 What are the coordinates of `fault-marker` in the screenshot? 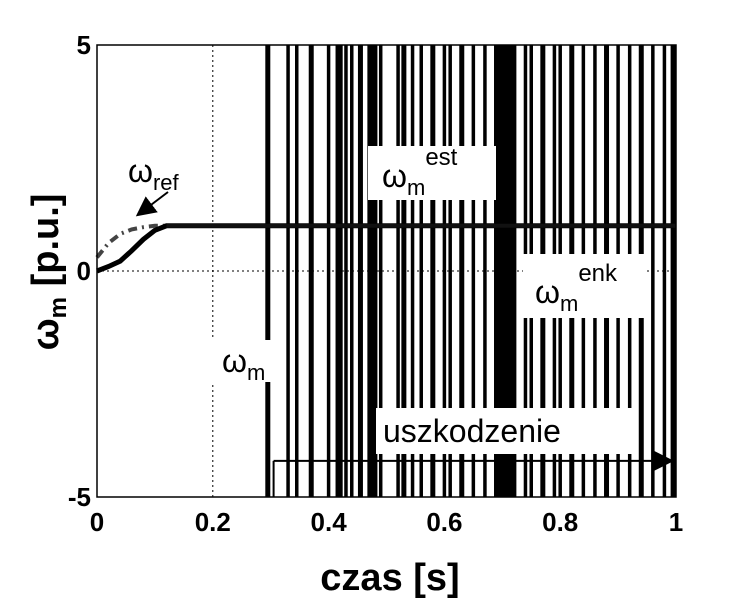 It's located at (473, 473).